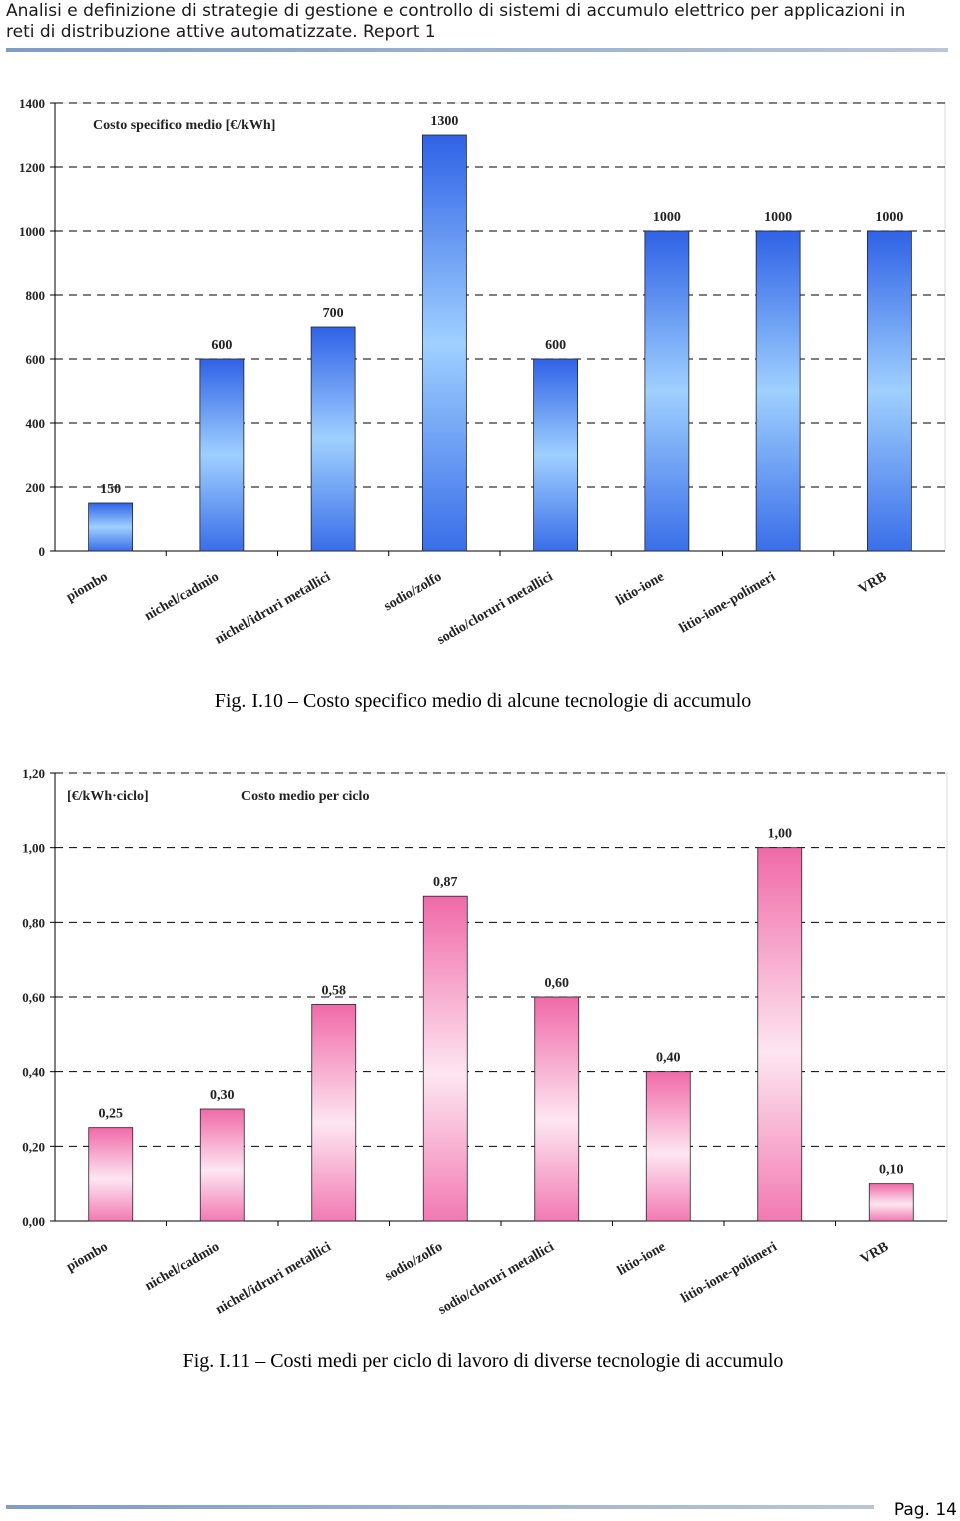 This screenshot has width=960, height=1521. What do you see at coordinates (110, 489) in the screenshot?
I see `value-label: 150` at bounding box center [110, 489].